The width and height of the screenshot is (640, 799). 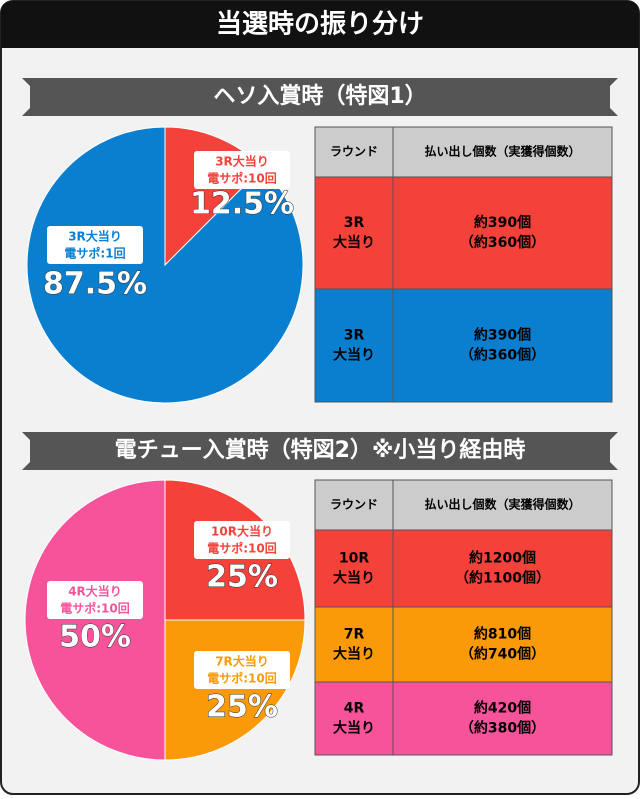 I want to click on slice-label: 7R大当り, so click(x=242, y=661).